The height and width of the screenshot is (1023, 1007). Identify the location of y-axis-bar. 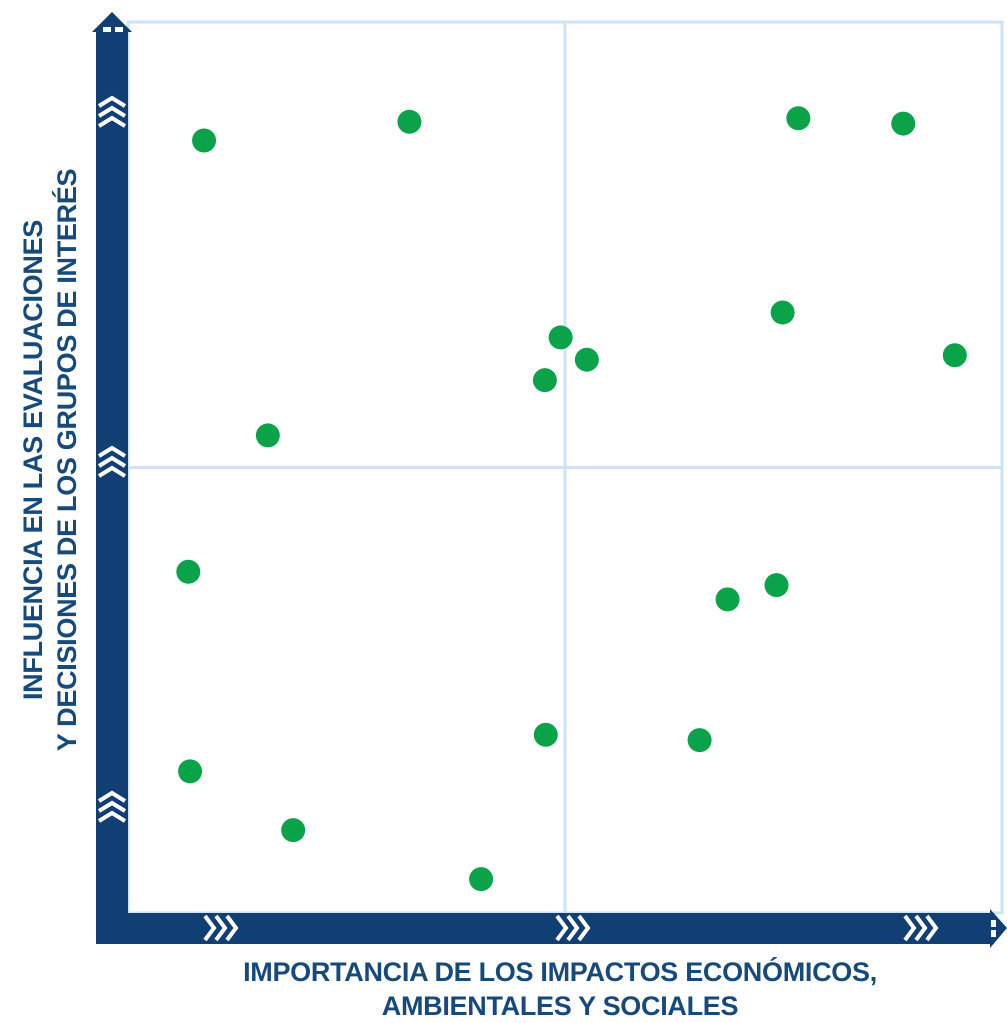
(112, 487).